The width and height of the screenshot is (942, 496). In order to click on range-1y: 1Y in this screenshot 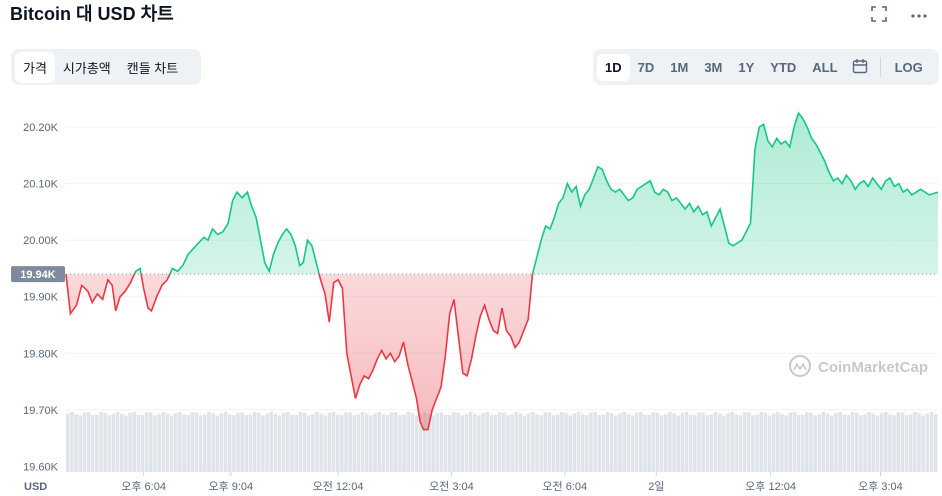, I will do `click(746, 67)`.